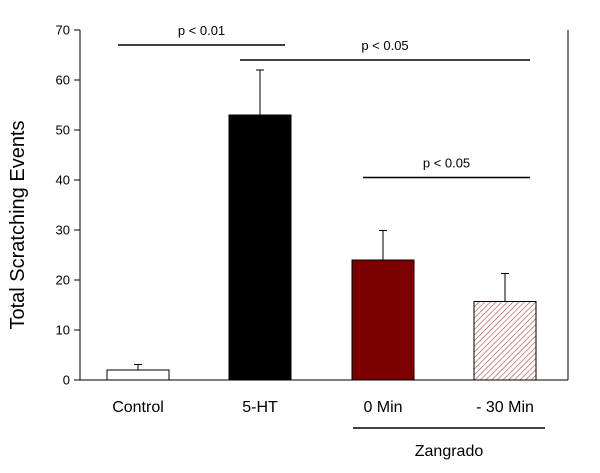  Describe the element at coordinates (63, 280) in the screenshot. I see `y-tick-label: 20` at that location.